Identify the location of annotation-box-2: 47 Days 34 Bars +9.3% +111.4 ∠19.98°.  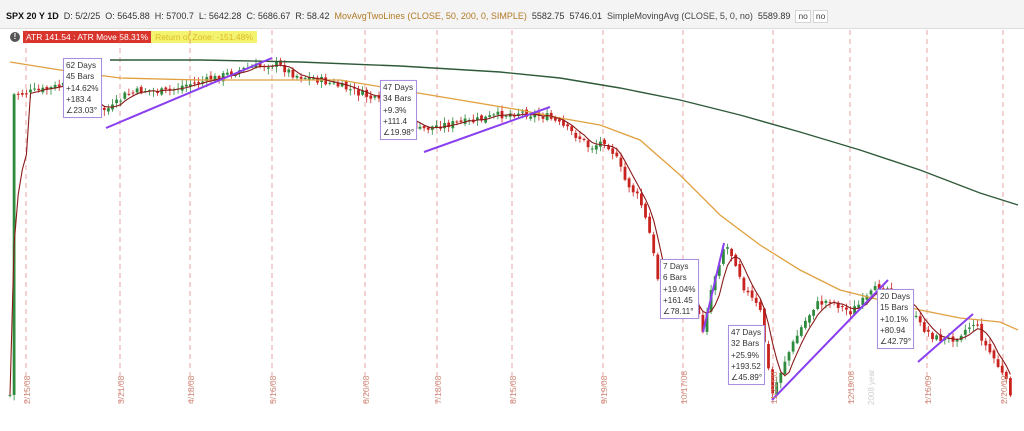
(399, 110).